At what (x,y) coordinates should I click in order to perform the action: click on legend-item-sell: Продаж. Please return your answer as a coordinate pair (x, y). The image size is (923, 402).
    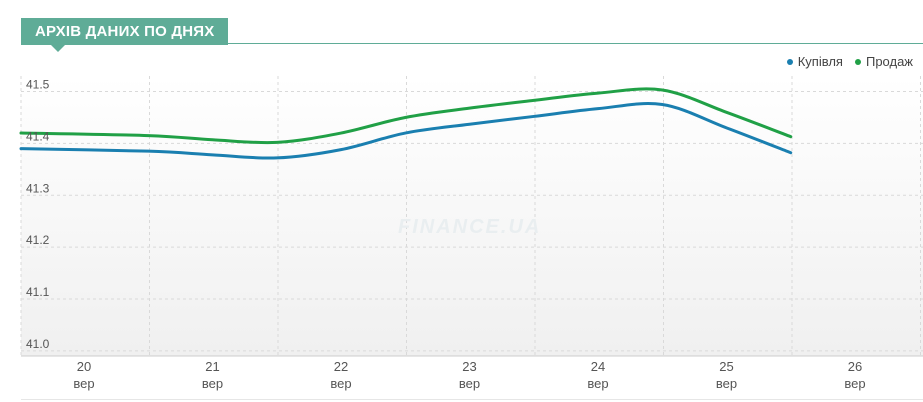
    Looking at the image, I should click on (883, 61).